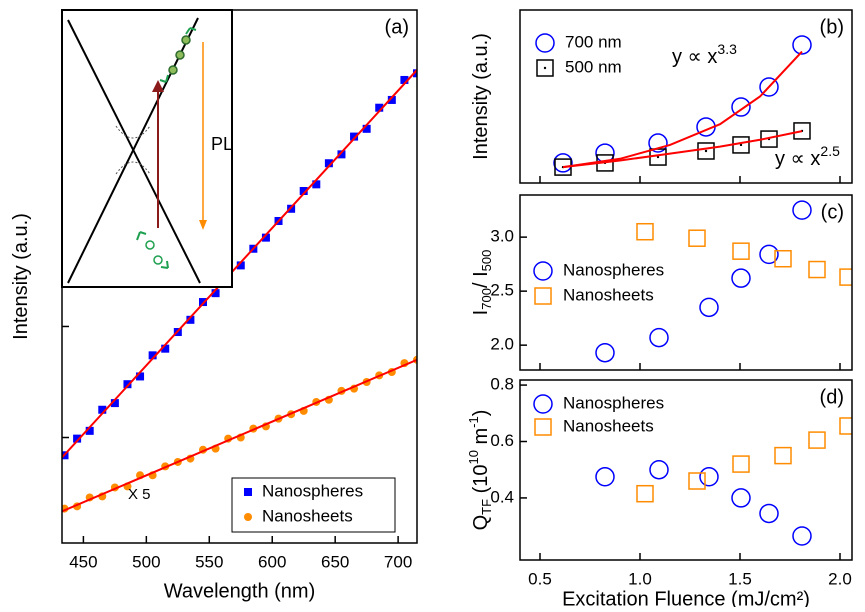  What do you see at coordinates (832, 27) in the screenshot?
I see `panel-label: (b)` at bounding box center [832, 27].